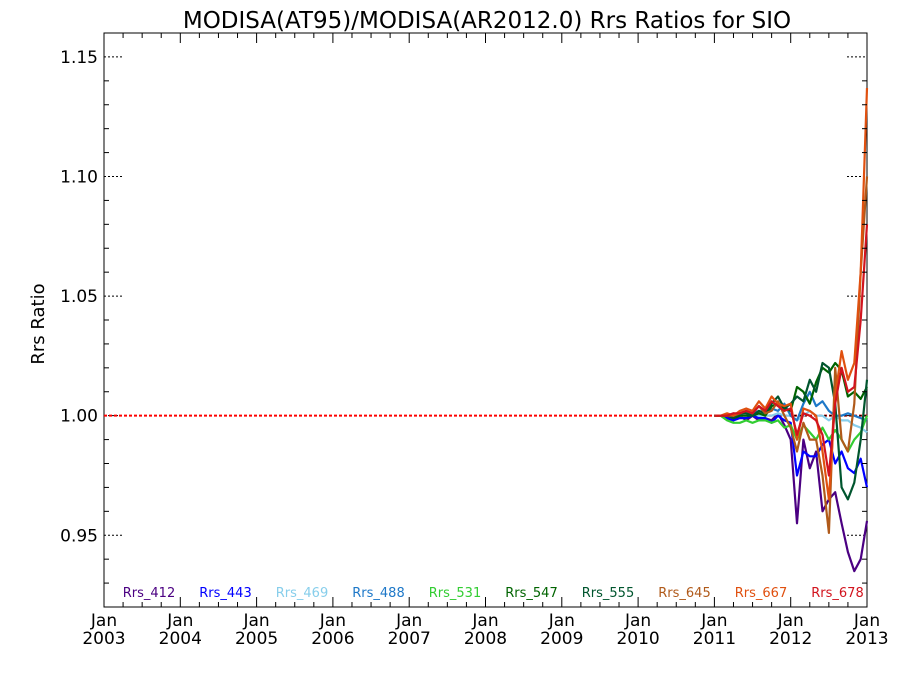 The height and width of the screenshot is (675, 900). Describe the element at coordinates (79, 58) in the screenshot. I see `y-tick-label: 1.15` at that location.